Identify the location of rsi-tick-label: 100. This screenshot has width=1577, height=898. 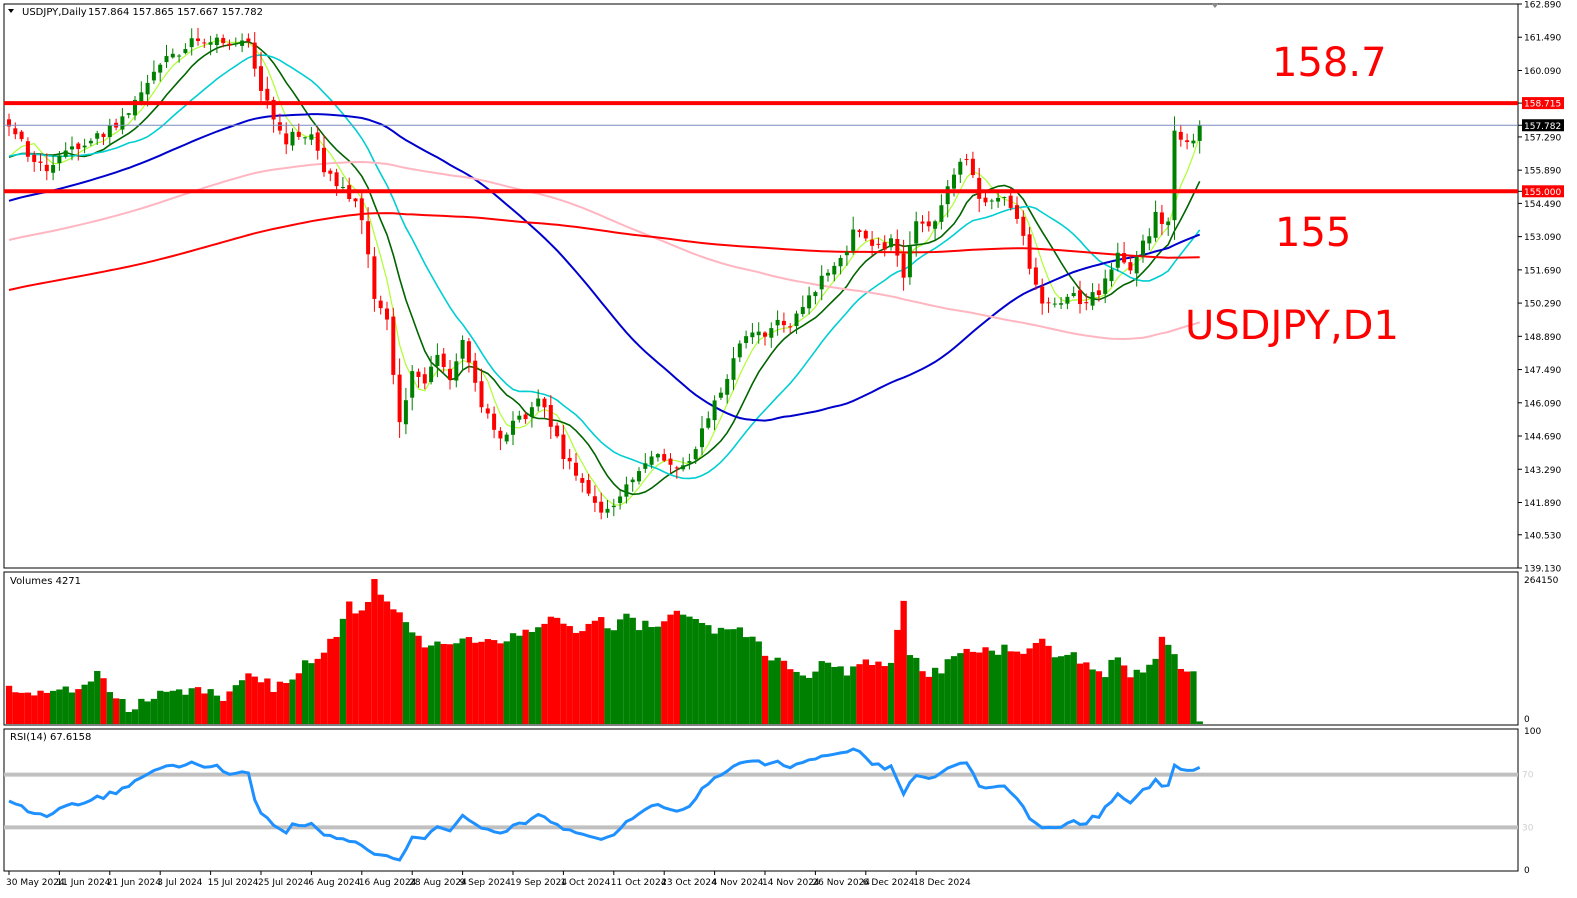
(1532, 732).